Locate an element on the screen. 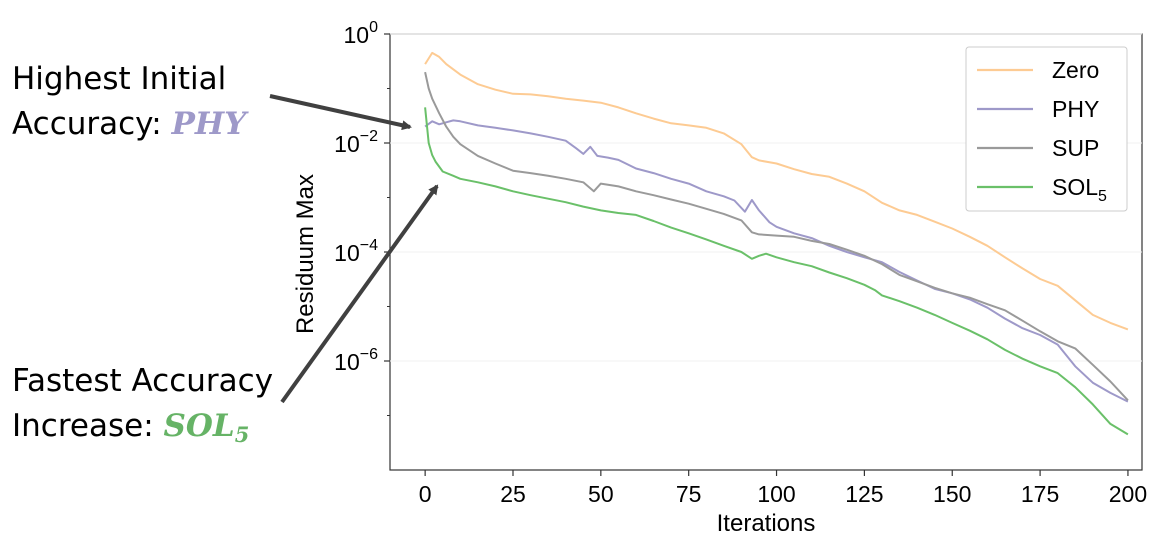  x-axis-title: Iterations is located at coordinates (766, 523).